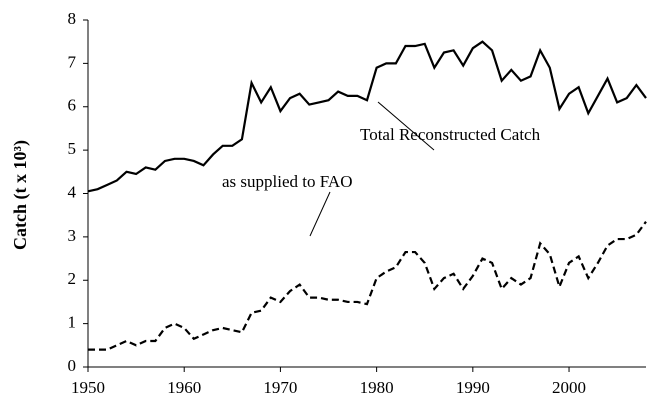  Describe the element at coordinates (72, 278) in the screenshot. I see `y-tick-label: 2` at that location.